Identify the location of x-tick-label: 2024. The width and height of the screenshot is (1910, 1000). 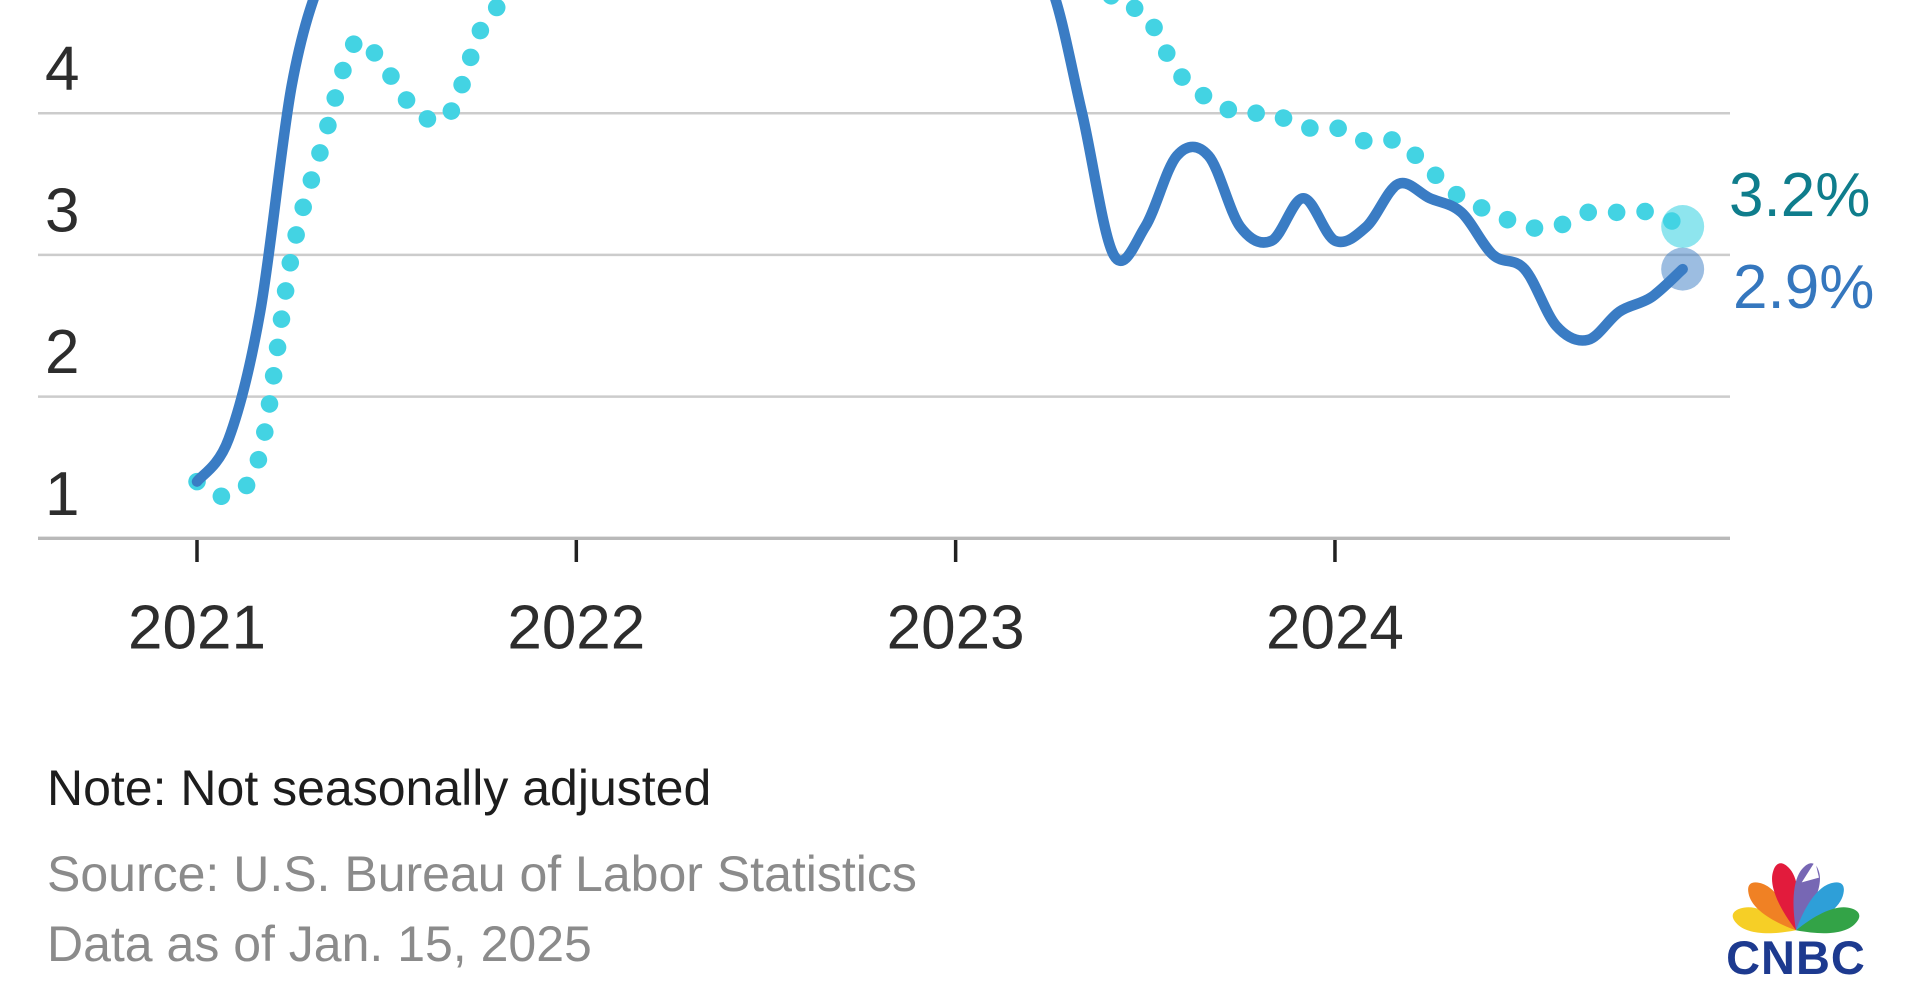
(1335, 628).